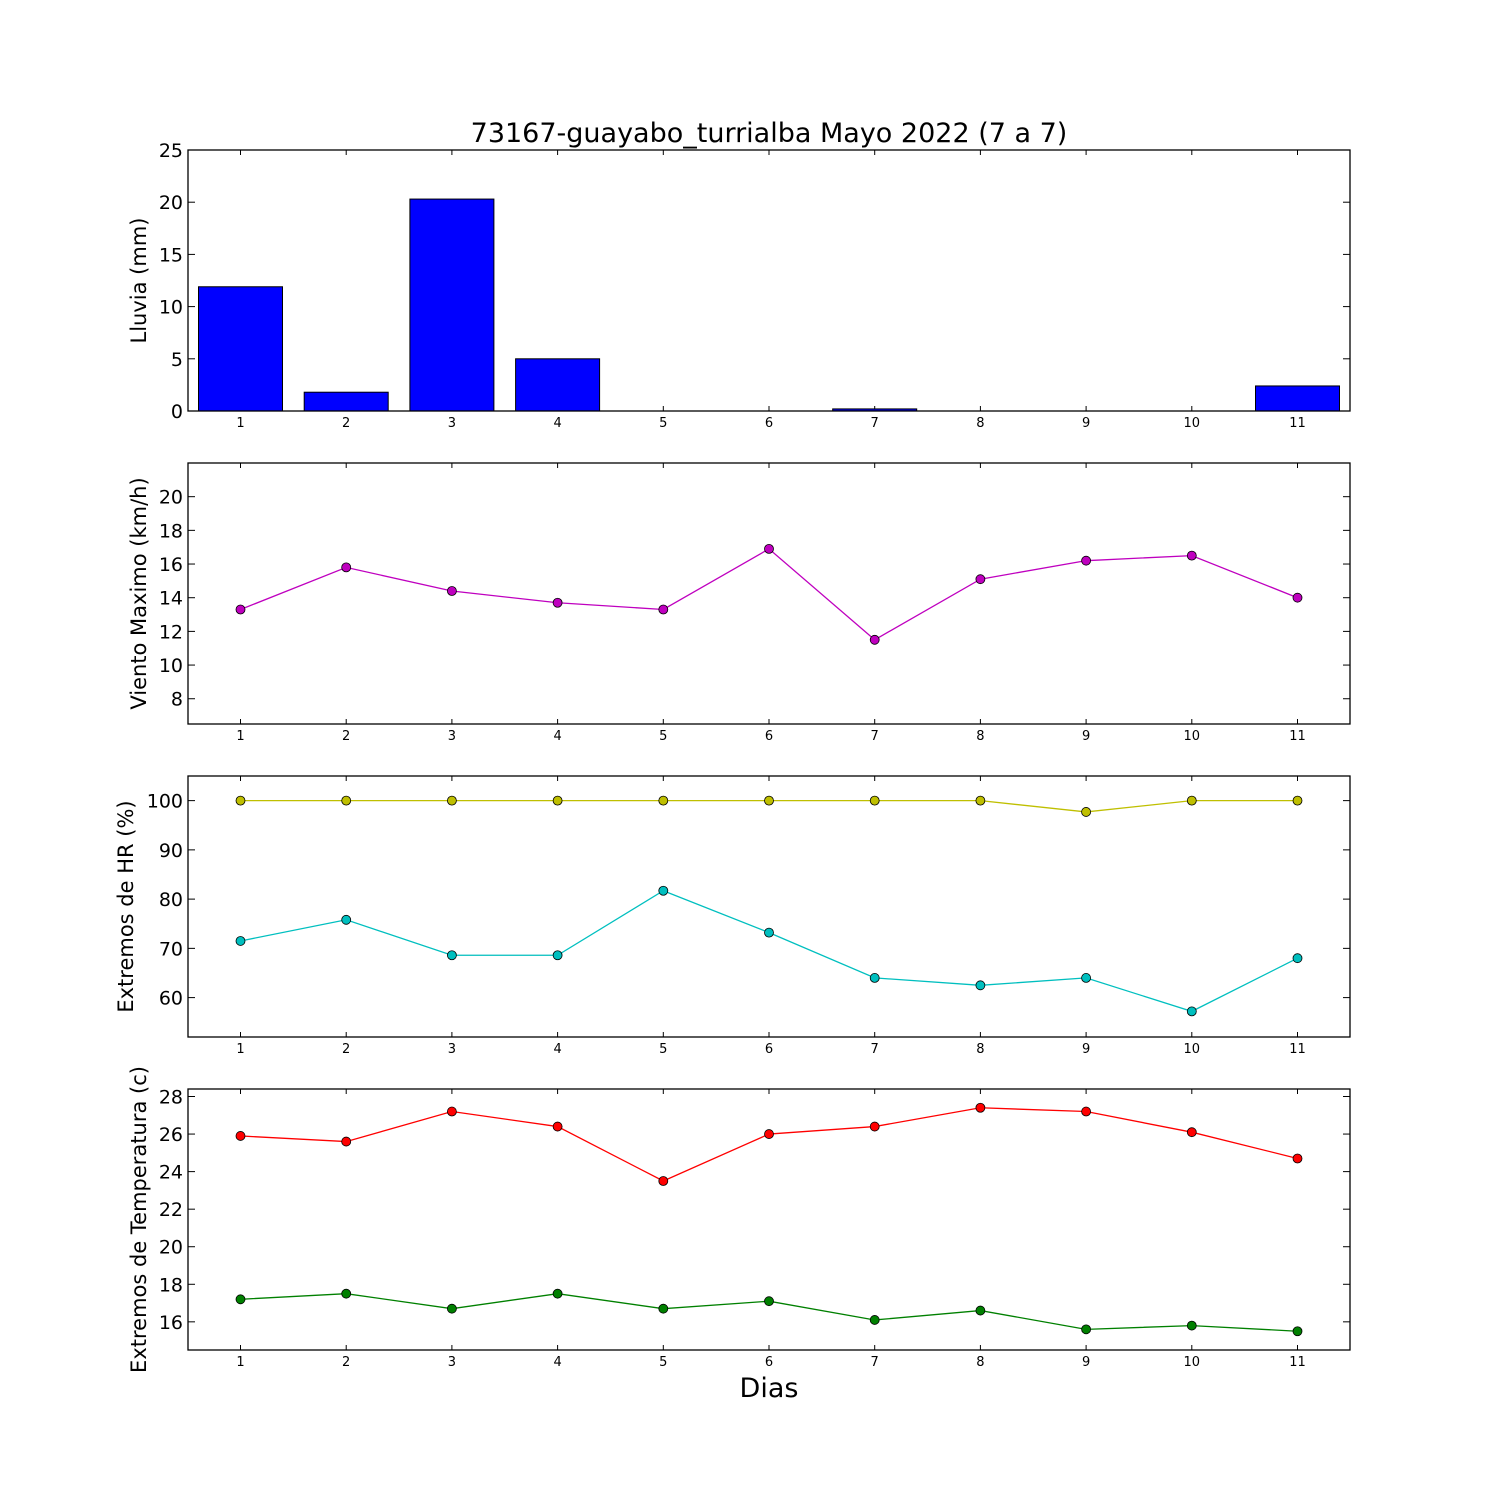 This screenshot has height=1500, width=1500. What do you see at coordinates (171, 999) in the screenshot?
I see `y-tick-label: 60` at bounding box center [171, 999].